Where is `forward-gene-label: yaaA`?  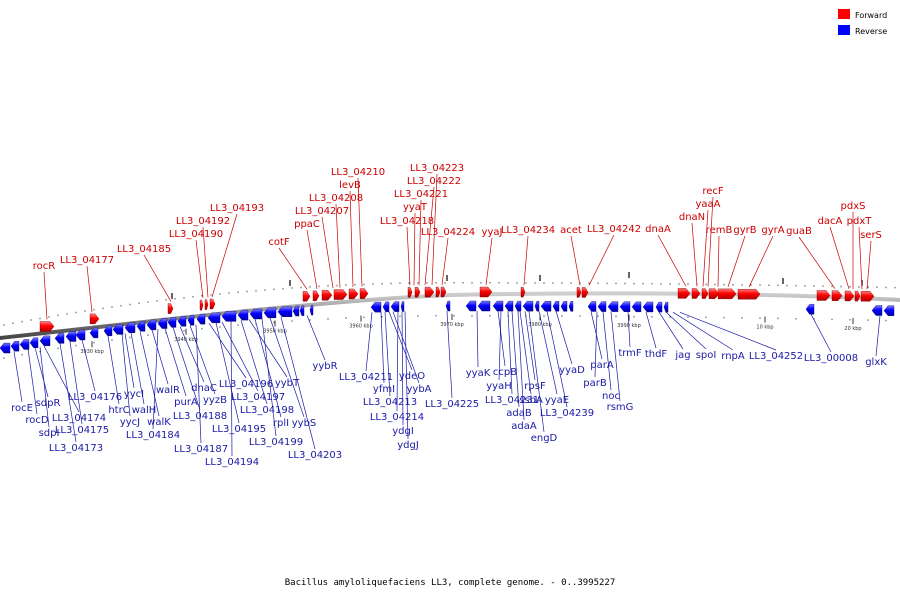 forward-gene-label: yaaA is located at coordinates (707, 204).